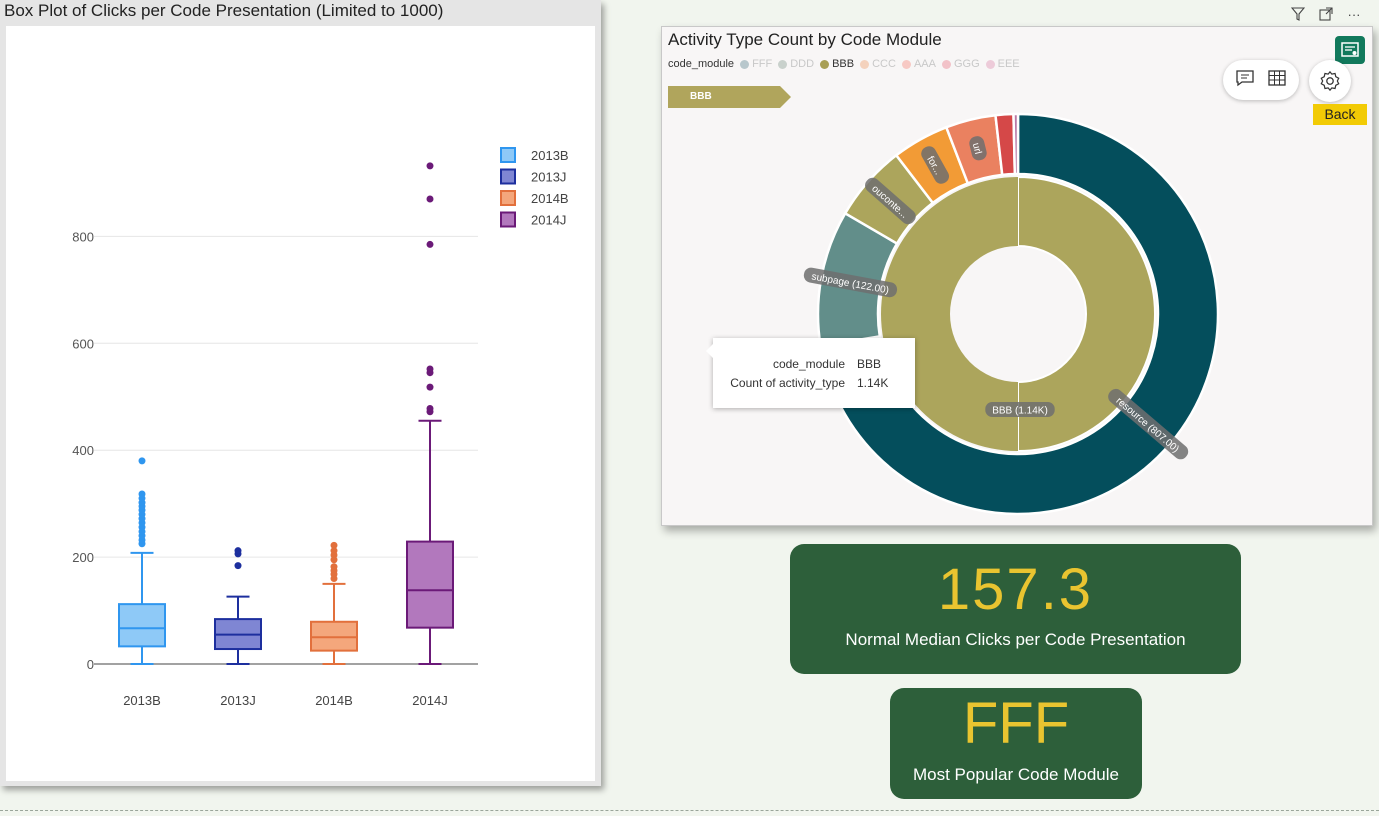  Describe the element at coordinates (430, 413) in the screenshot. I see `box-2014J` at that location.